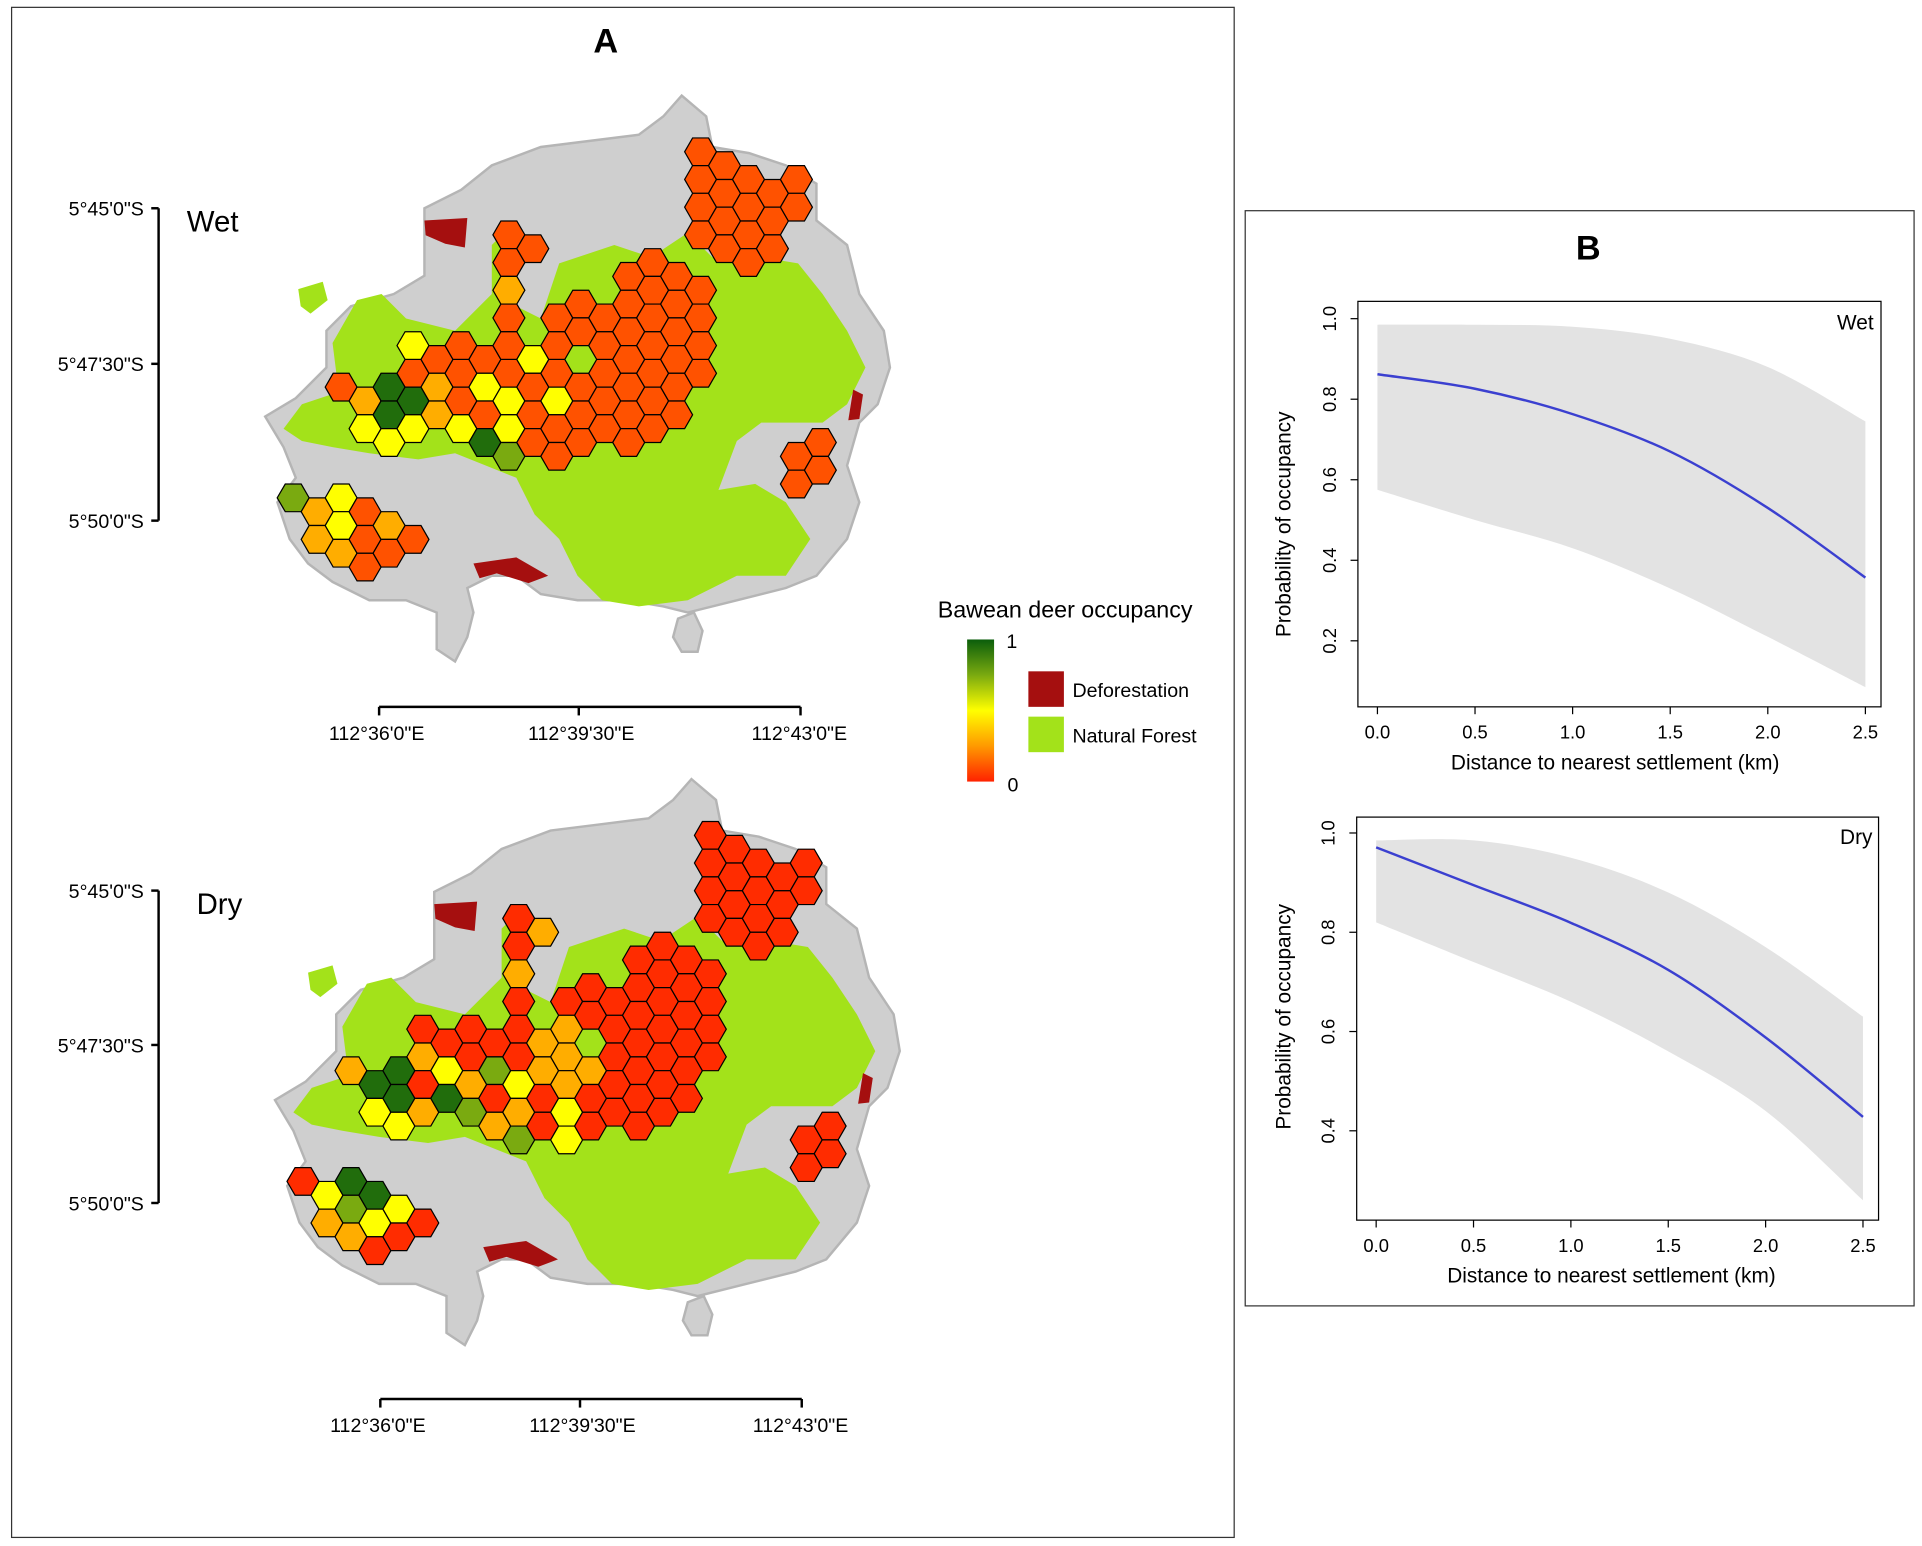  What do you see at coordinates (1134, 736) in the screenshot?
I see `forest-label: Natural Forest` at bounding box center [1134, 736].